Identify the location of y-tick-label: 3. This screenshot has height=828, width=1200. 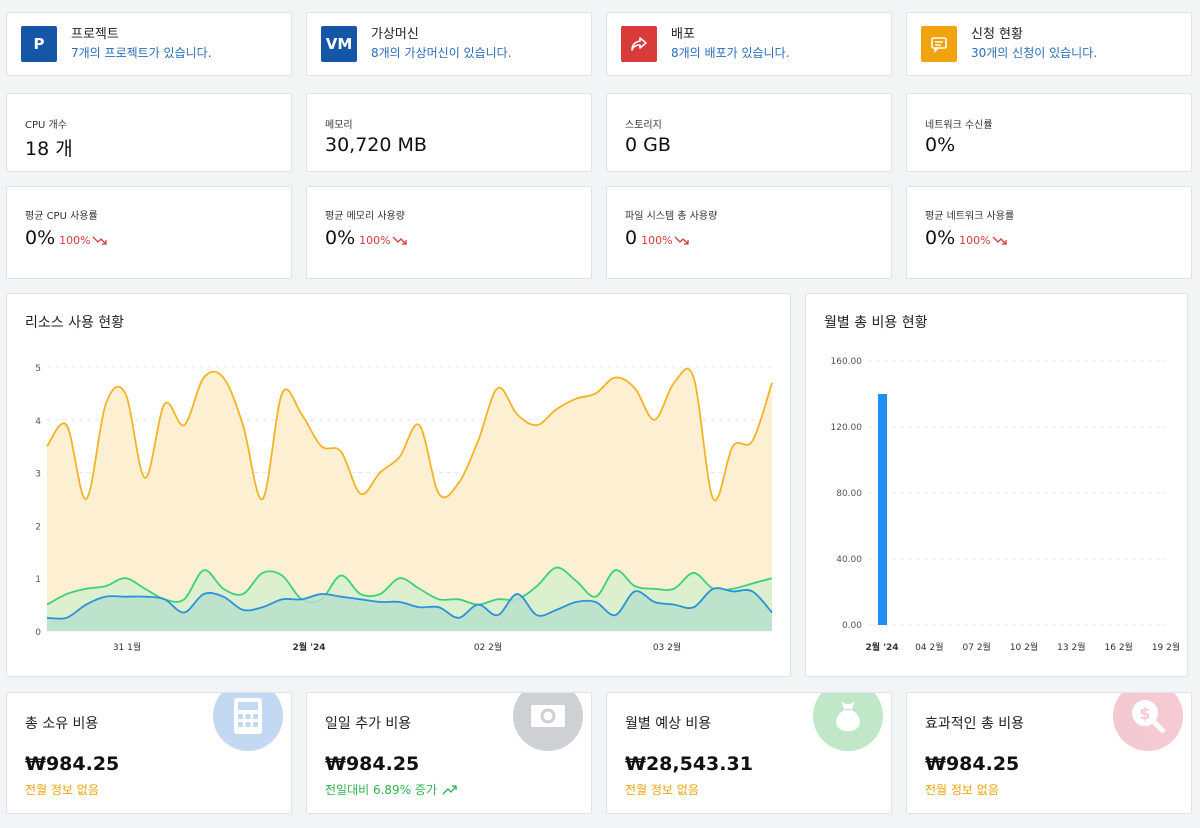
(38, 475).